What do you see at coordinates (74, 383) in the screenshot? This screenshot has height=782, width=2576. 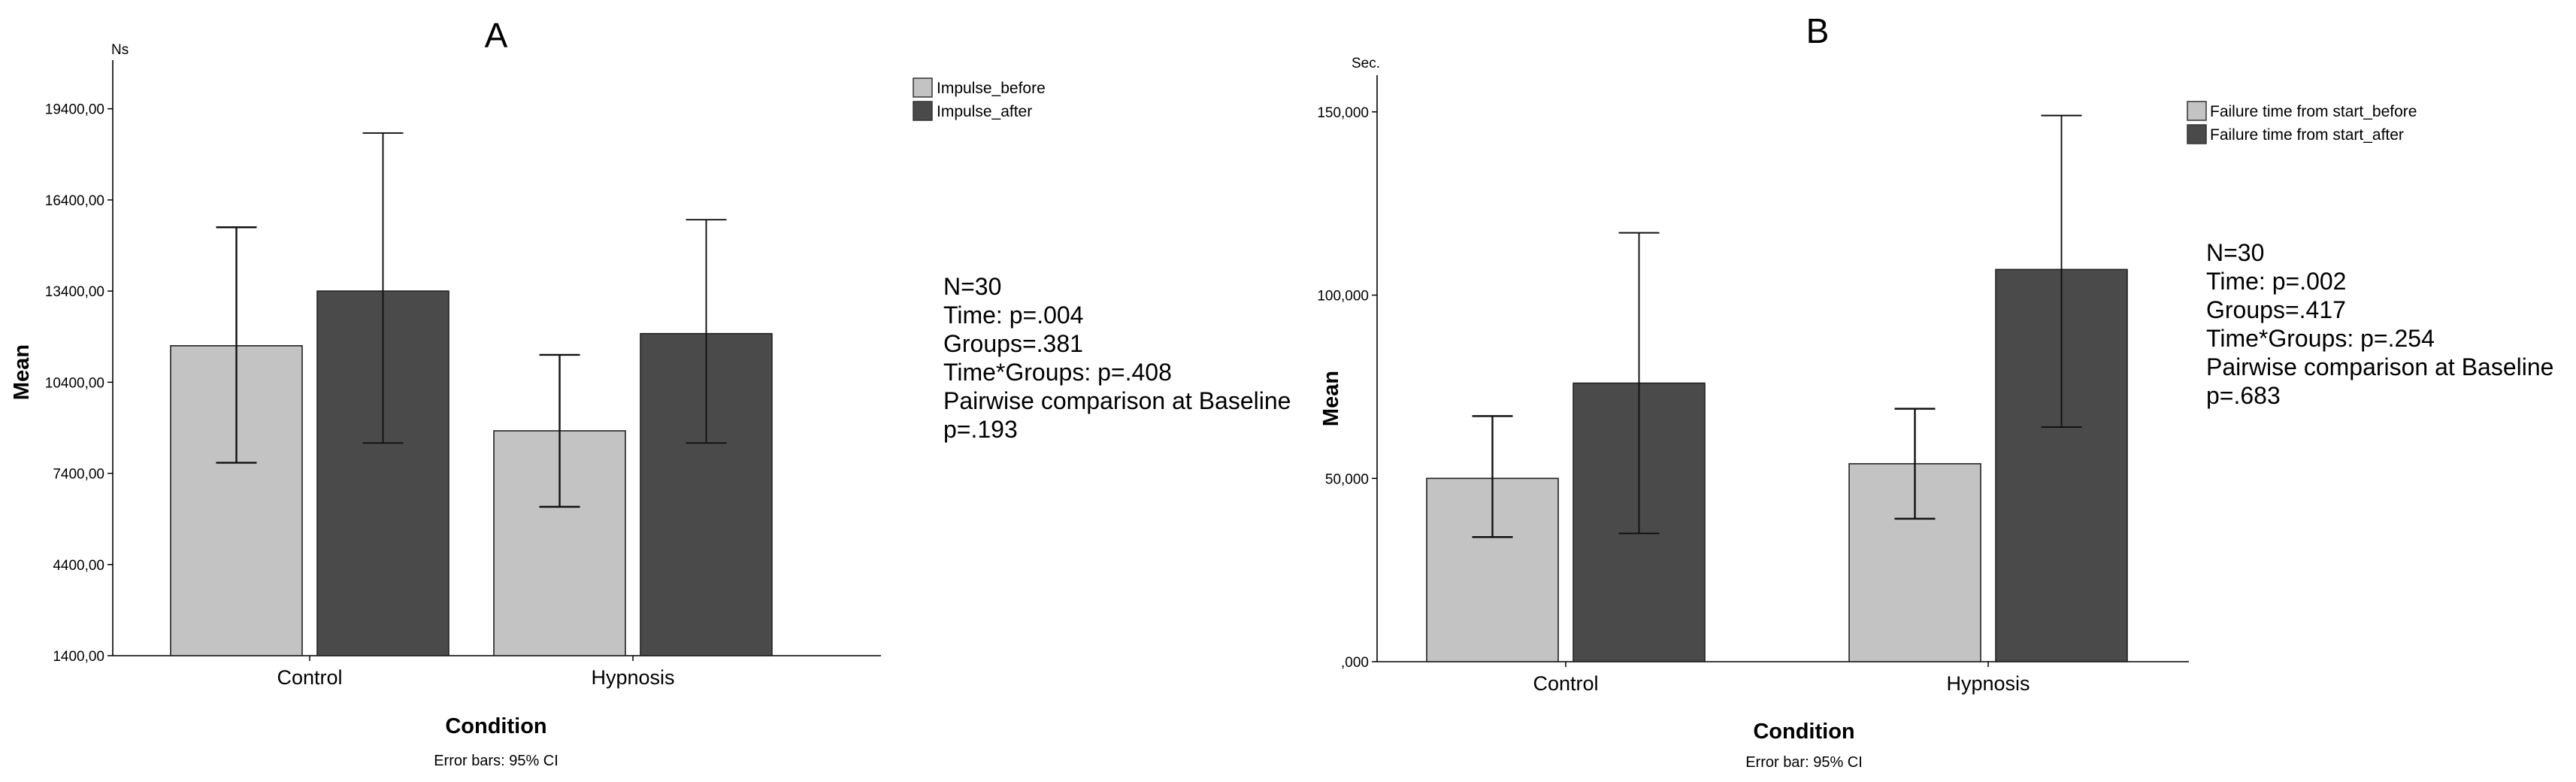 I see `y-tick-label: 10400,00` at bounding box center [74, 383].